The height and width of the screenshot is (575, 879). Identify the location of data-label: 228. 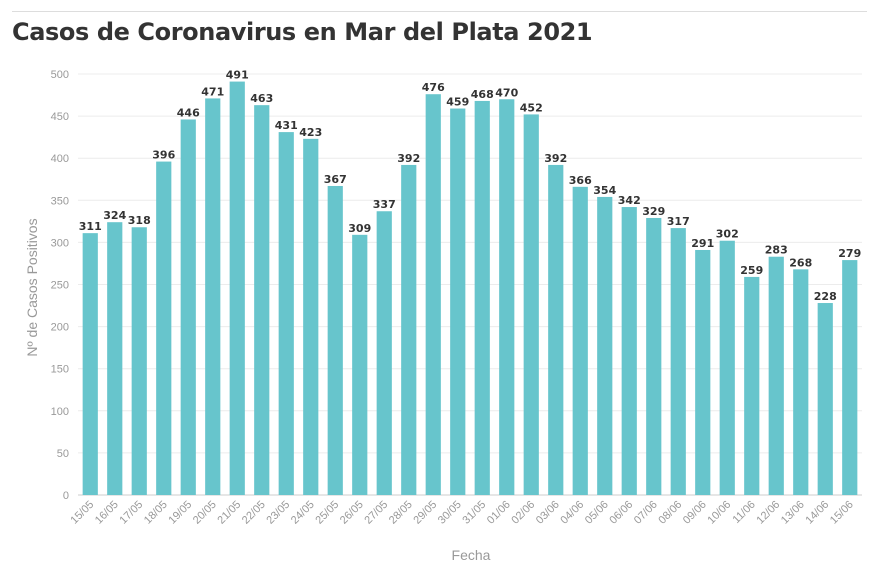
(825, 296).